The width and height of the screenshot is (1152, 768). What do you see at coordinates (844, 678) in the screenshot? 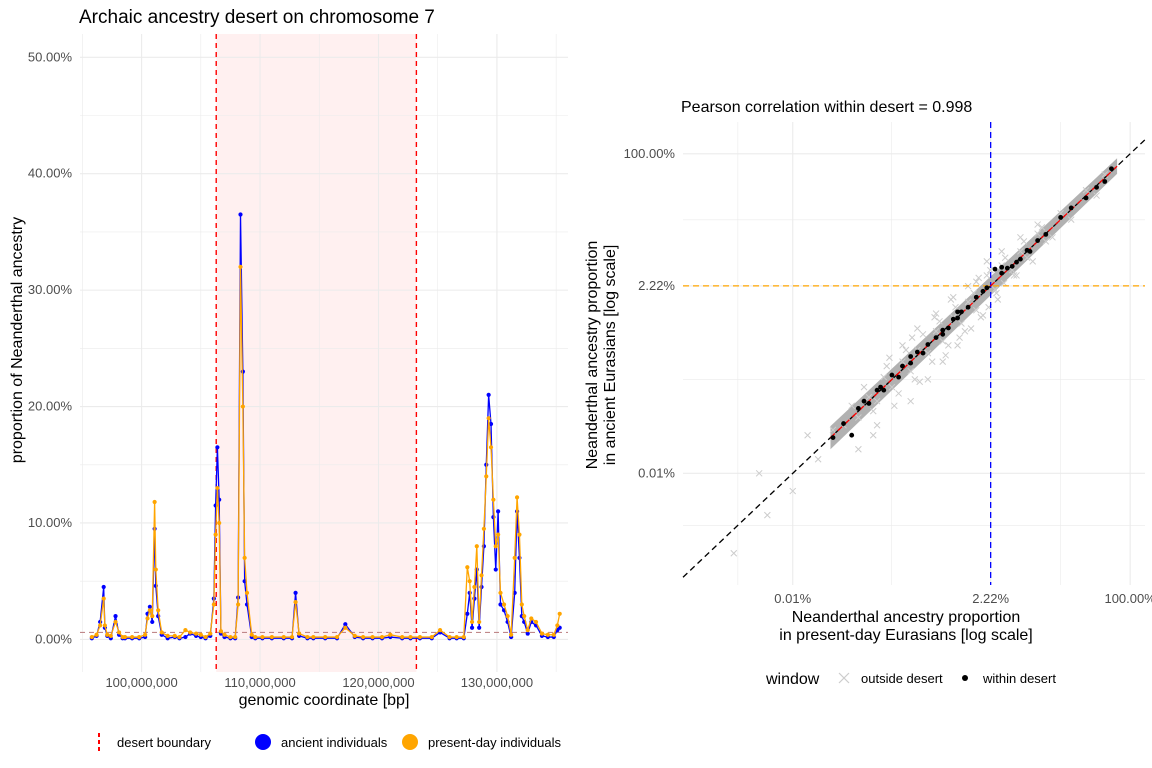
I see `legend-key-outside-desert` at bounding box center [844, 678].